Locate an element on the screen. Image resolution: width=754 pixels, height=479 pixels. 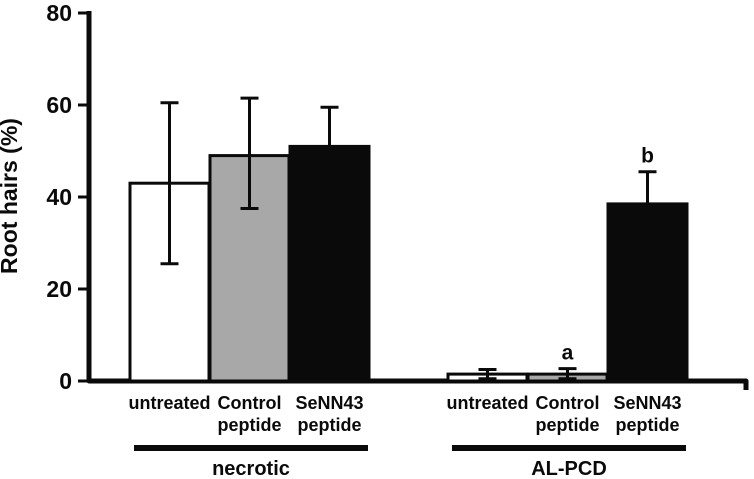
significance-letter-a: a is located at coordinates (568, 353).